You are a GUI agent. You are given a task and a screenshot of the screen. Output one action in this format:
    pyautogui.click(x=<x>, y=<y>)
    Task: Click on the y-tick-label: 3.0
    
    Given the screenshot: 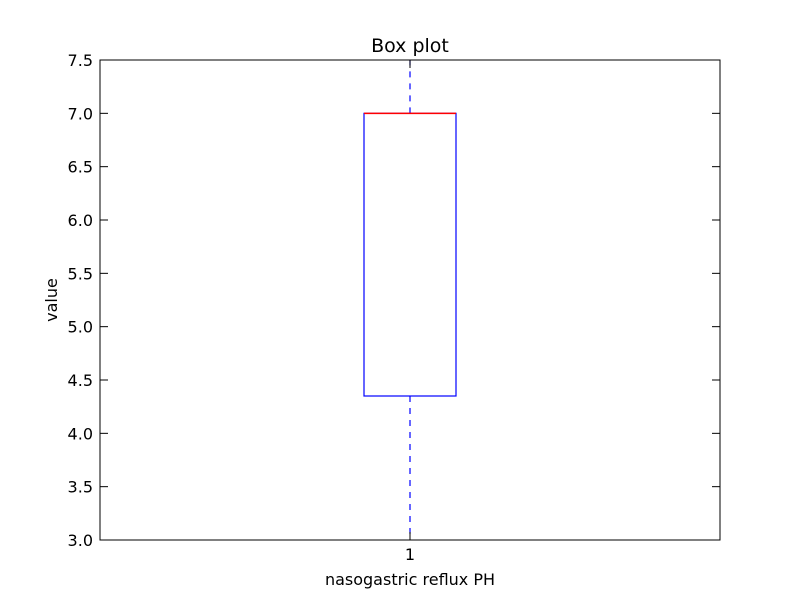 What is the action you would take?
    pyautogui.click(x=80, y=540)
    